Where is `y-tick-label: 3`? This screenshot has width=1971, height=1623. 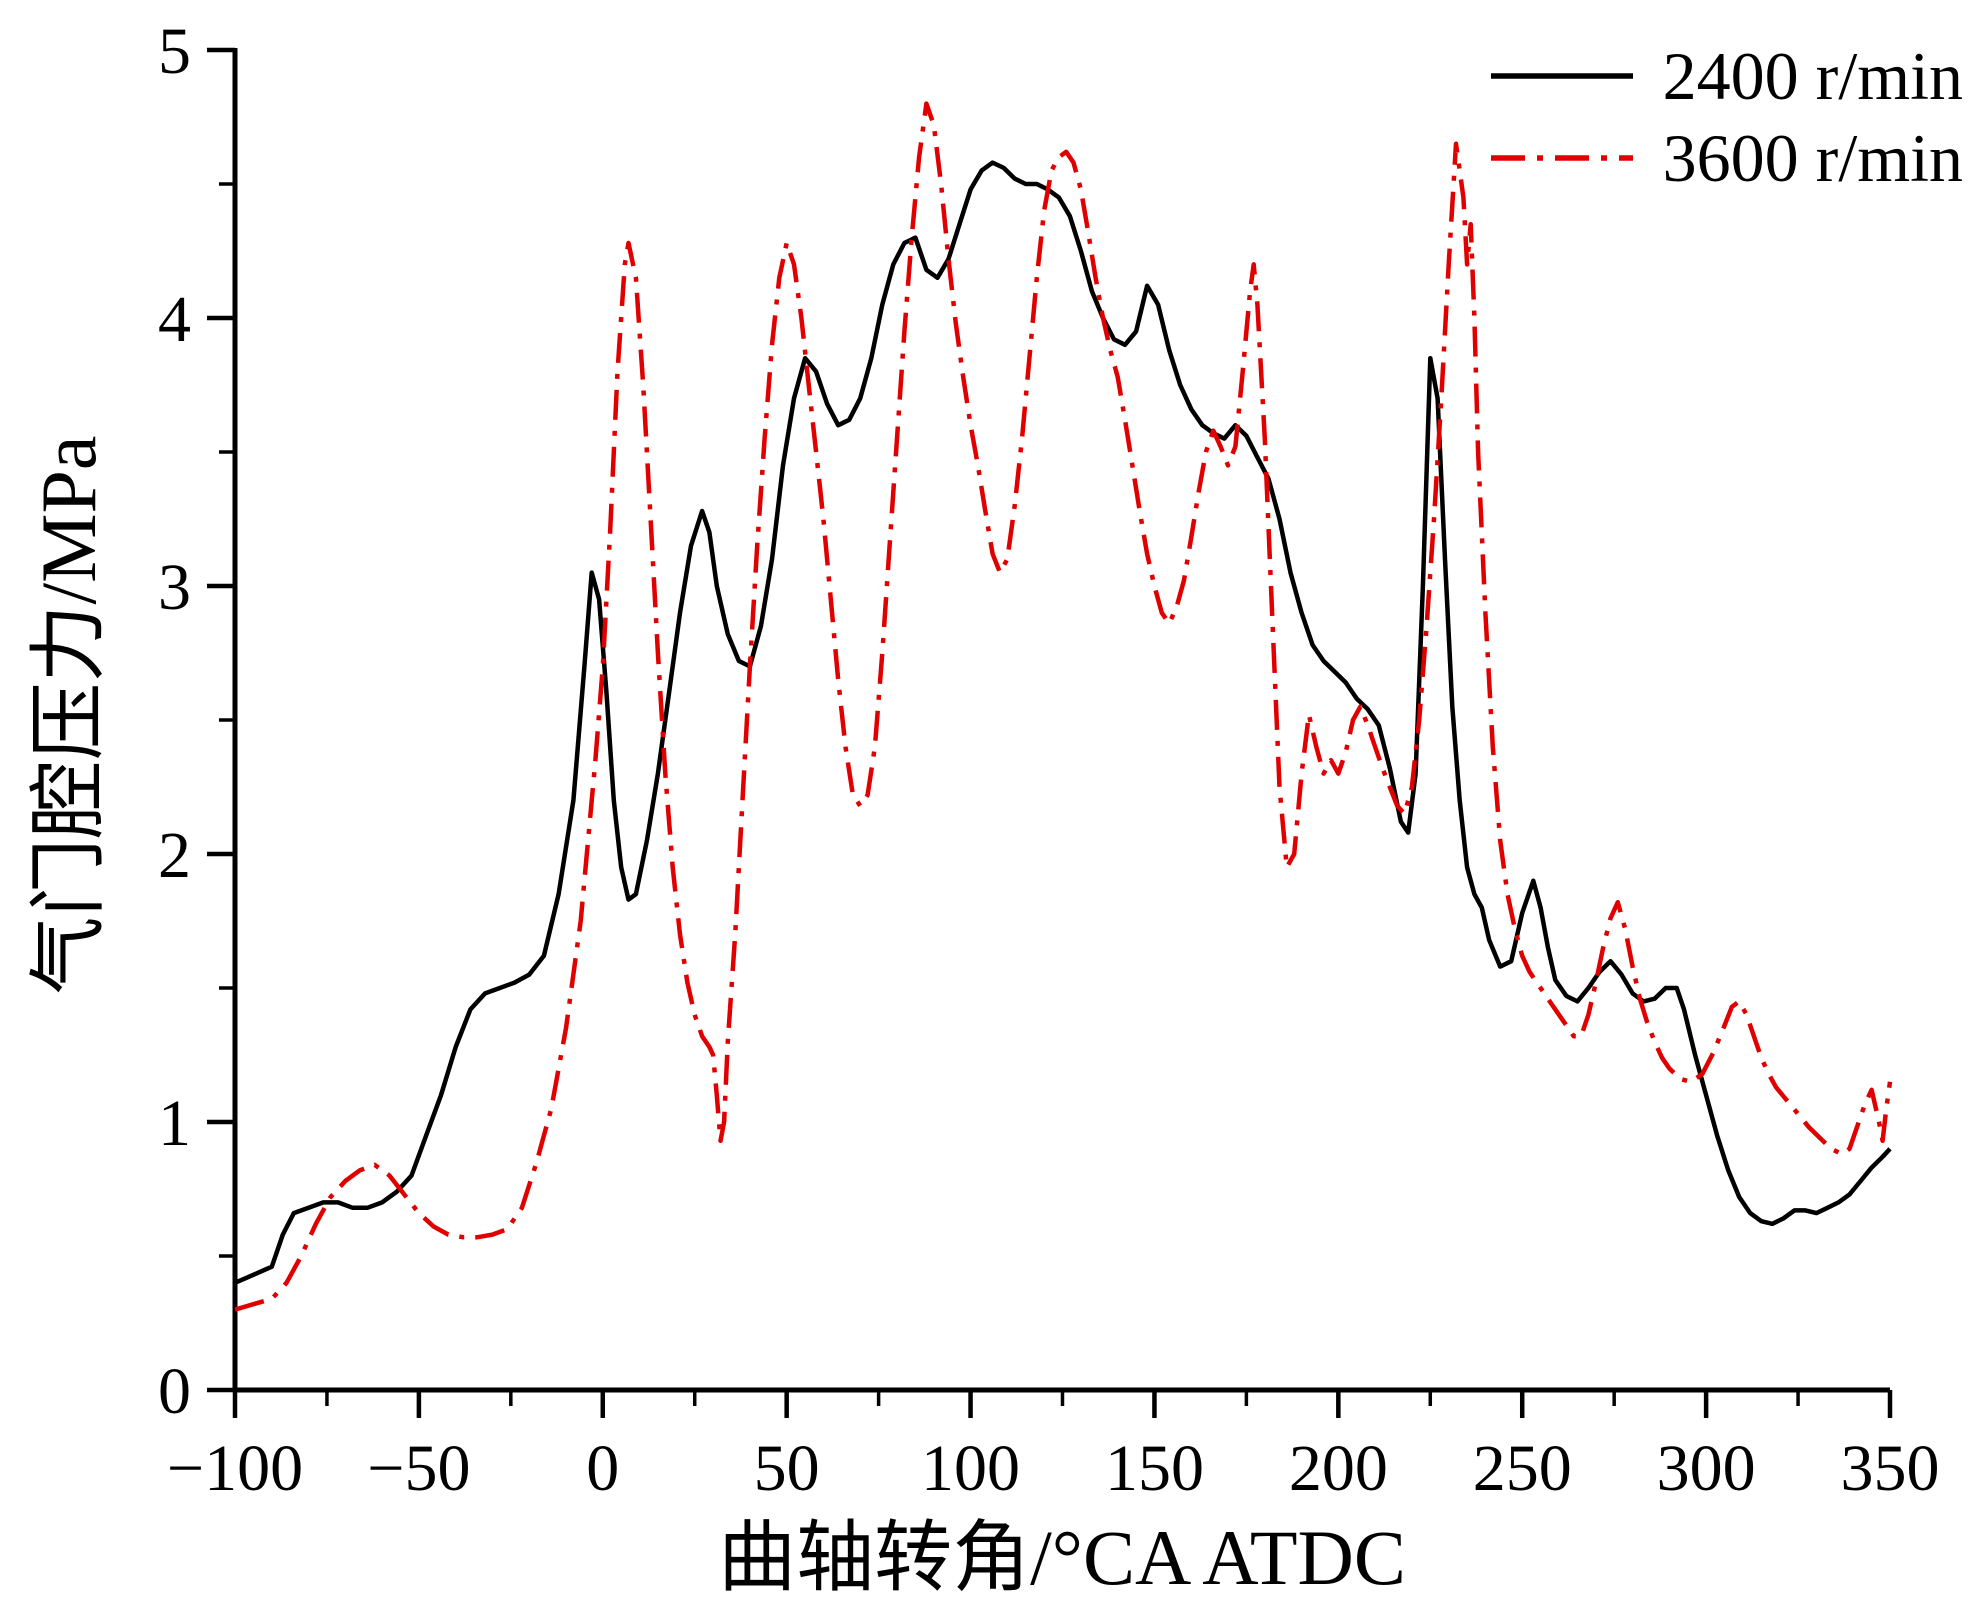
y-tick-label: 3 is located at coordinates (174, 587).